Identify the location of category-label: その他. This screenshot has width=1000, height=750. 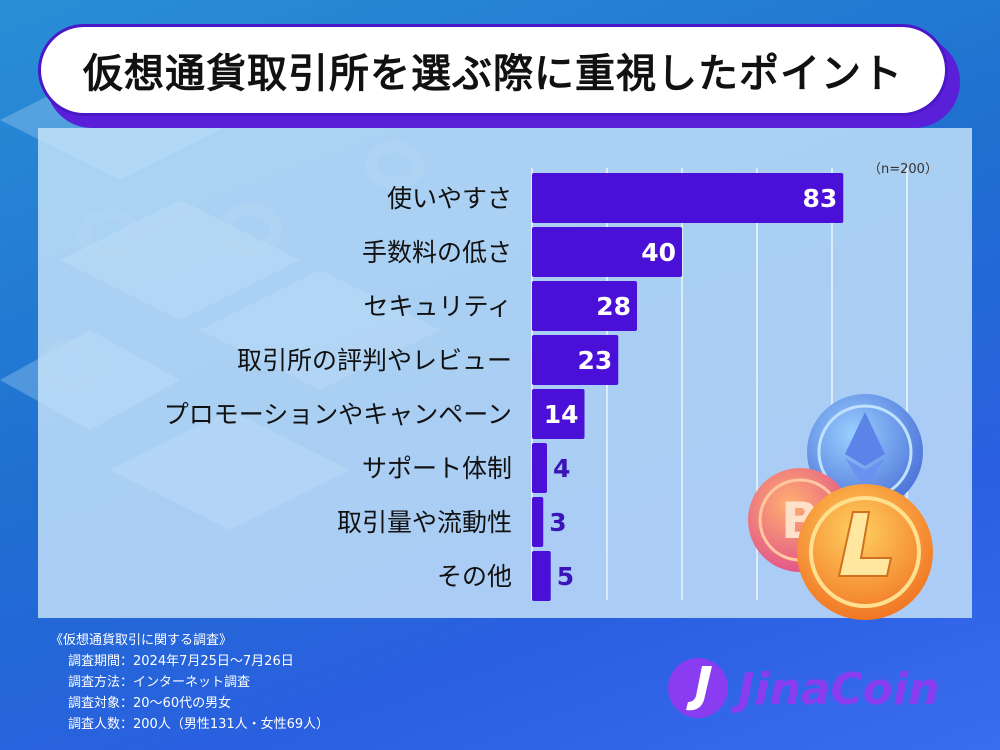
(474, 576).